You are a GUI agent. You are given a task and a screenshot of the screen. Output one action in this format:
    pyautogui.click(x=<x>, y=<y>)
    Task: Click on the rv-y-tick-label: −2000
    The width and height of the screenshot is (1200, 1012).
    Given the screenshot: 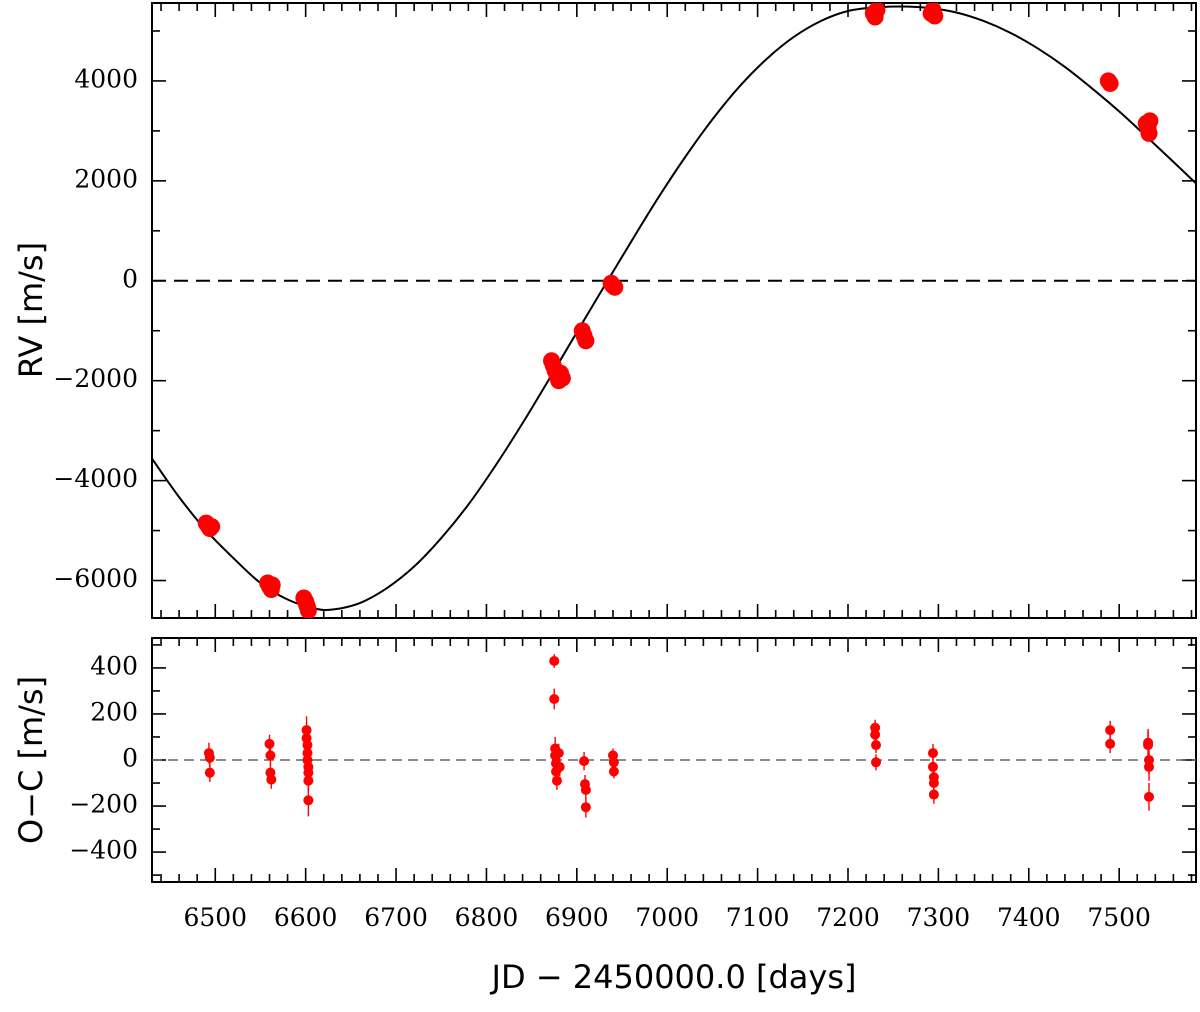 What is the action you would take?
    pyautogui.click(x=95, y=378)
    